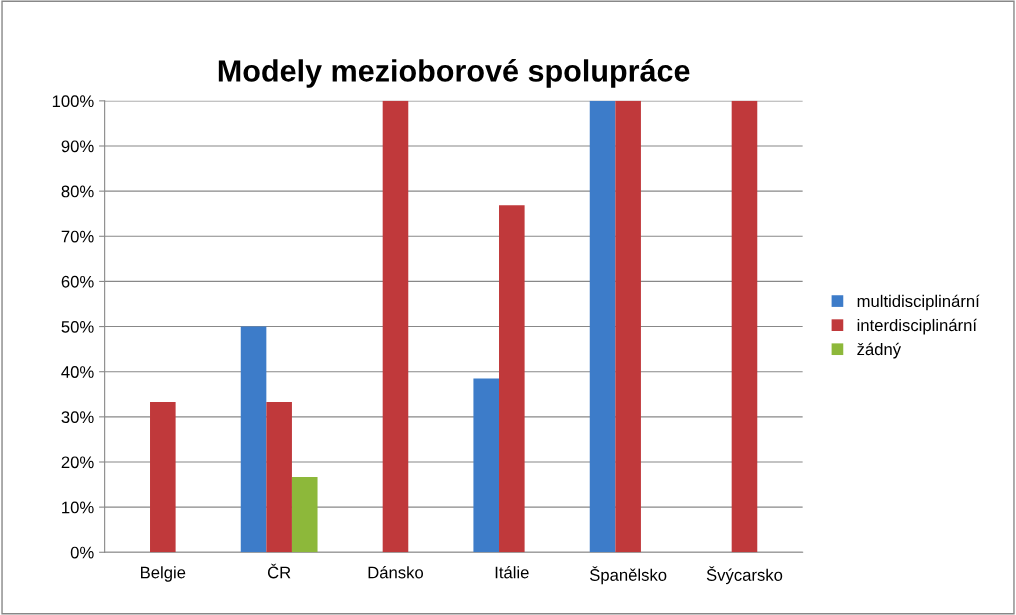 This screenshot has width=1016, height=615. Describe the element at coordinates (77, 462) in the screenshot. I see `y-tick-label: 20%` at that location.